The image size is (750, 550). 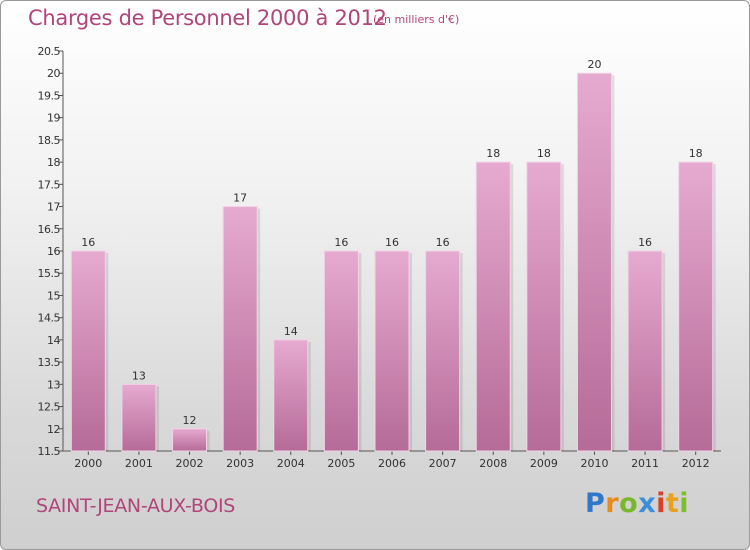 What do you see at coordinates (139, 375) in the screenshot?
I see `bar-value-label: 13` at bounding box center [139, 375].